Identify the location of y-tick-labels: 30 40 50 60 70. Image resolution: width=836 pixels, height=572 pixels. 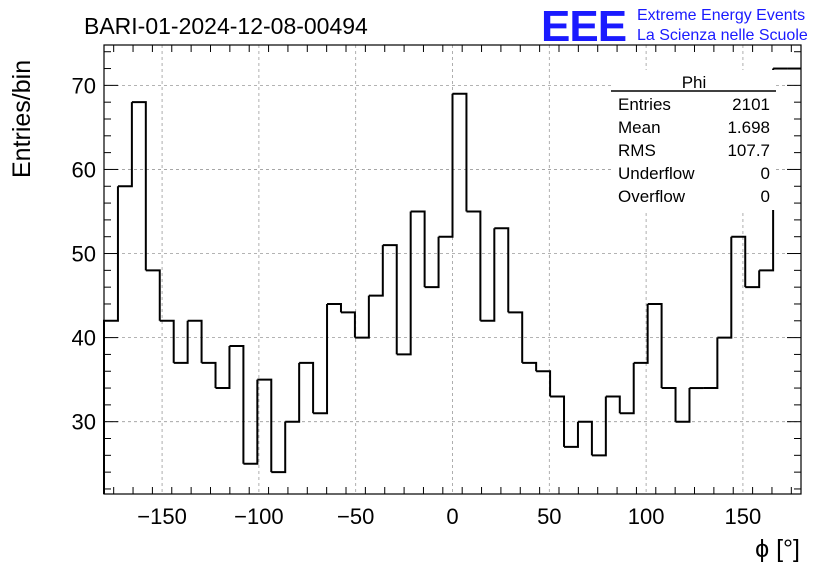
(84, 253).